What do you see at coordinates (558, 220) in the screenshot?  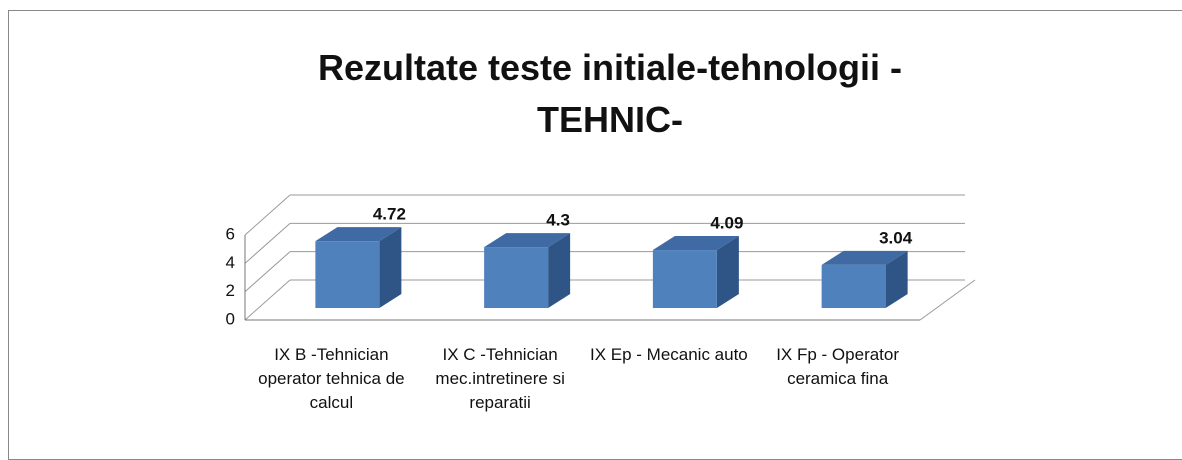 I see `value-label: 4.3` at bounding box center [558, 220].